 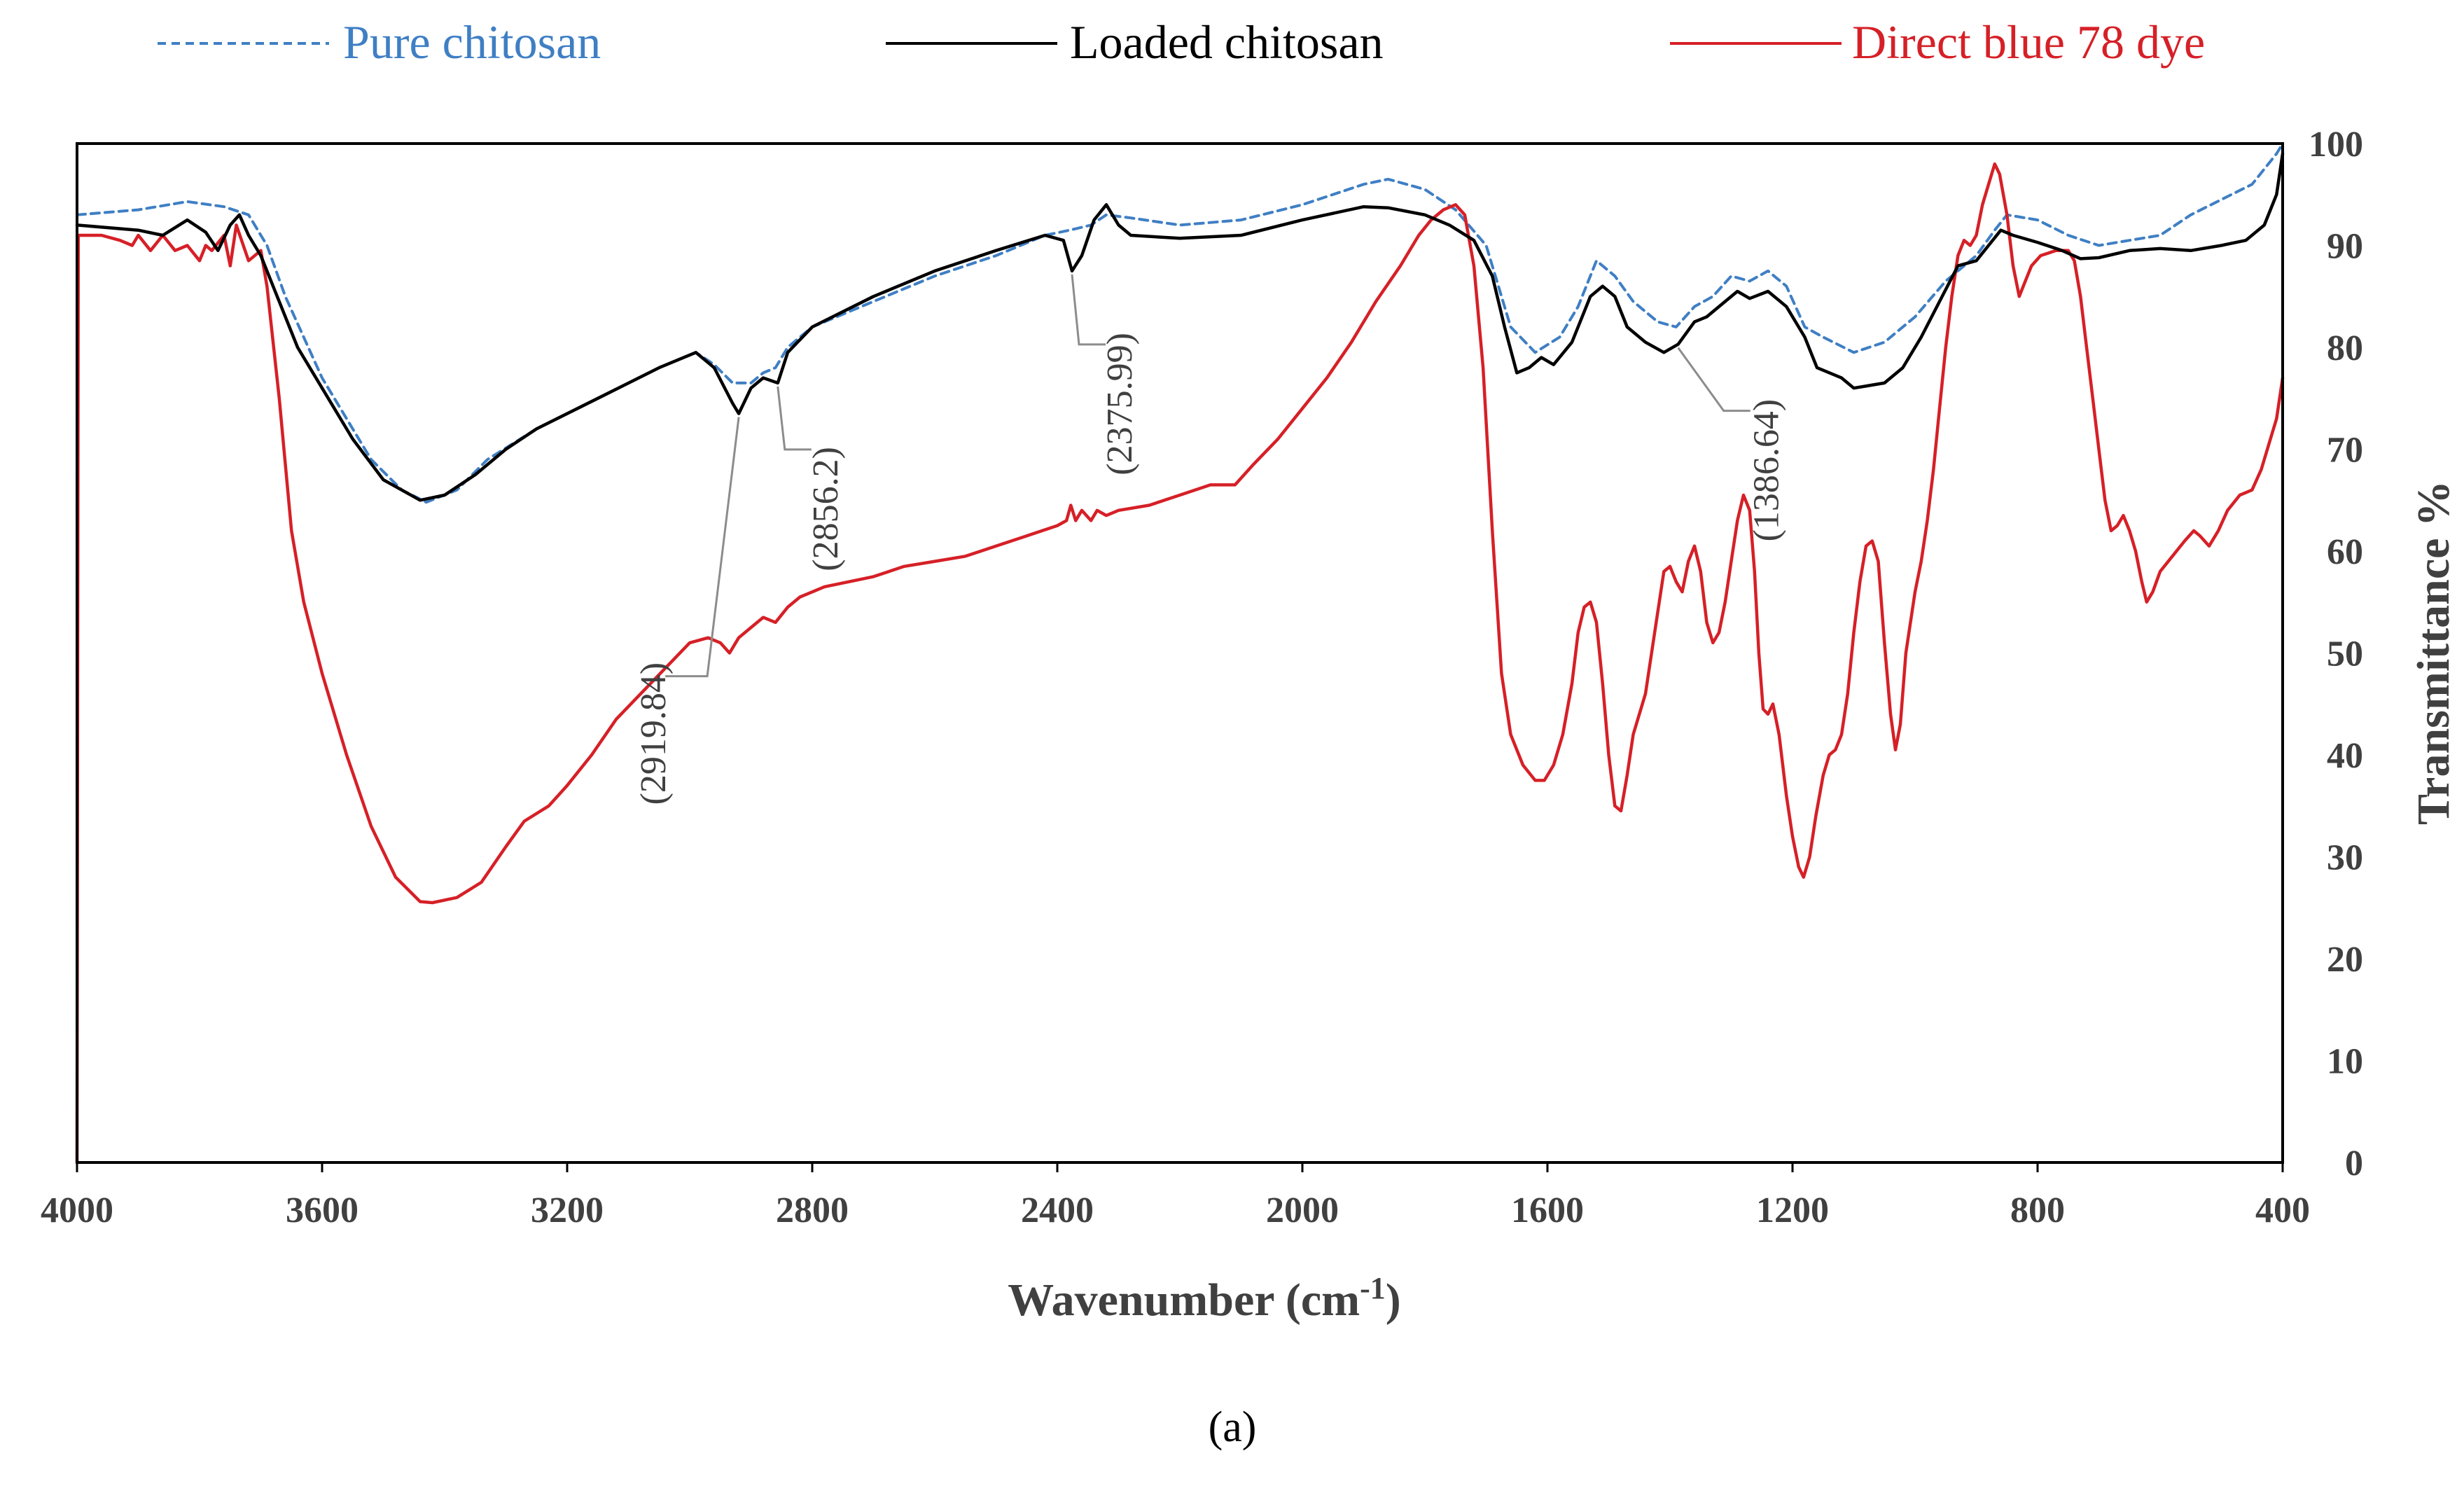 I want to click on y-tick-label: 90, so click(x=2345, y=247).